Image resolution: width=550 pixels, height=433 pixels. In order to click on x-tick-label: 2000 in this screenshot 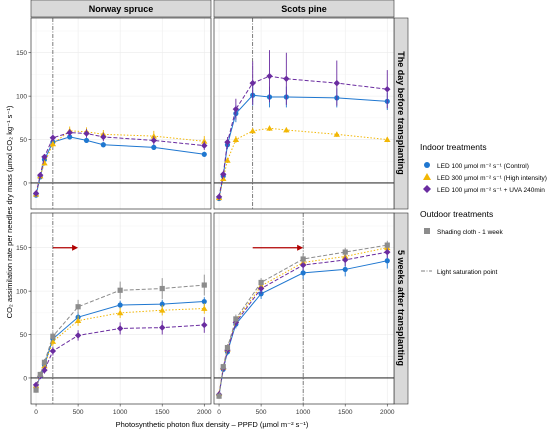, I will do `click(387, 412)`.